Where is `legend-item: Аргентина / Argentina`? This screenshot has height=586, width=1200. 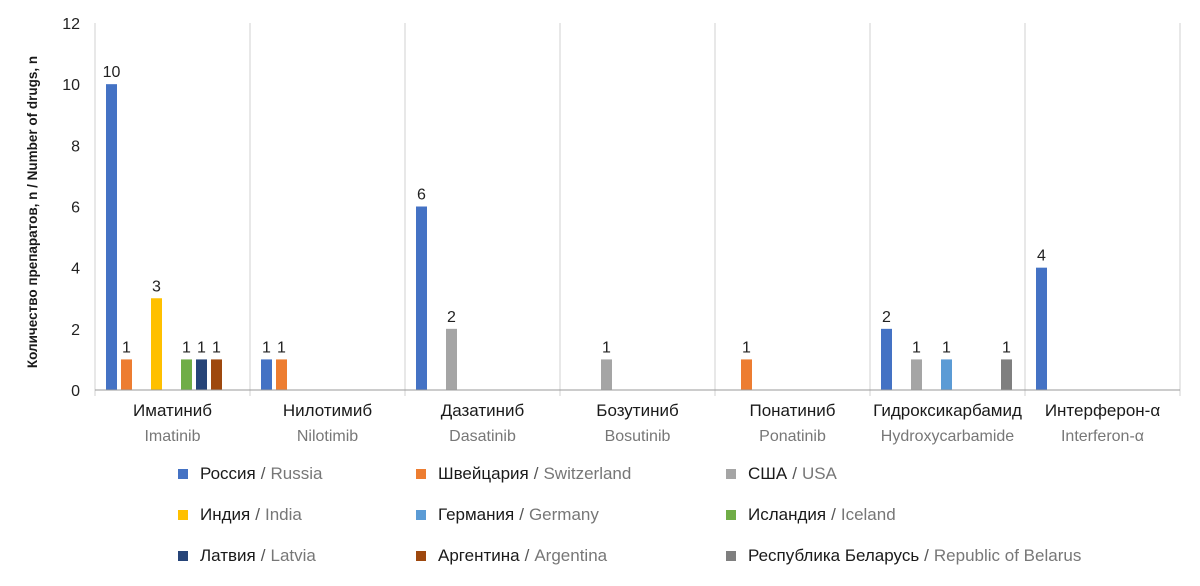 legend-item: Аргентина / Argentina is located at coordinates (511, 556).